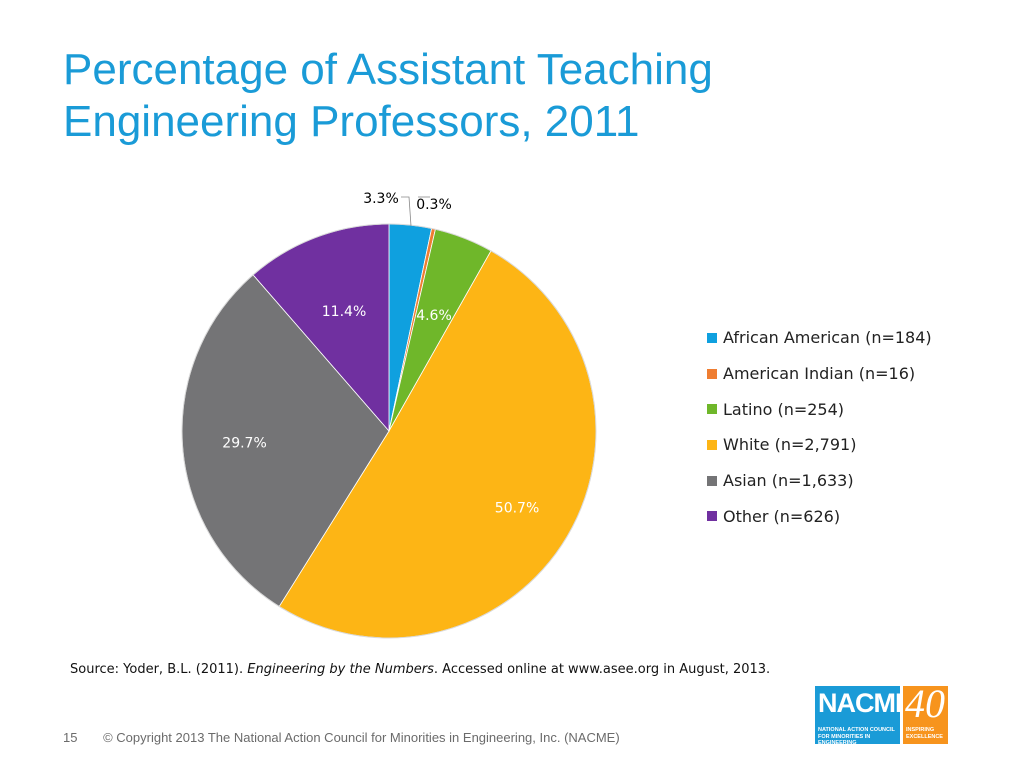 This screenshot has height=768, width=1024. Describe the element at coordinates (924, 733) in the screenshot. I see `logo-tagline: INSPIRING EXCELLENCE` at that location.